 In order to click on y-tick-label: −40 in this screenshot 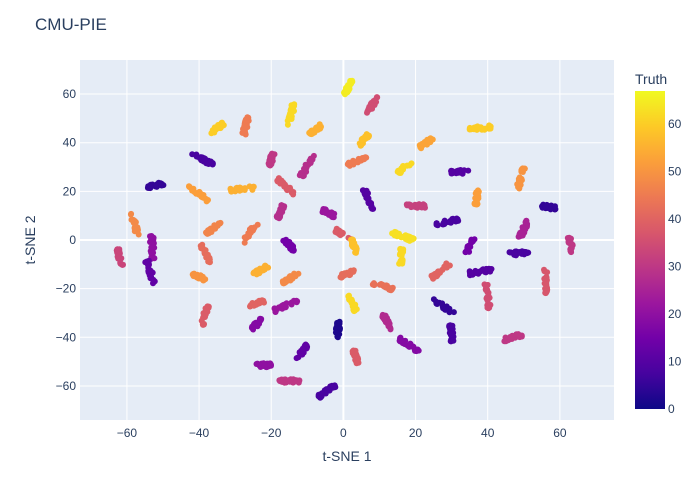, I will do `click(66, 337)`.